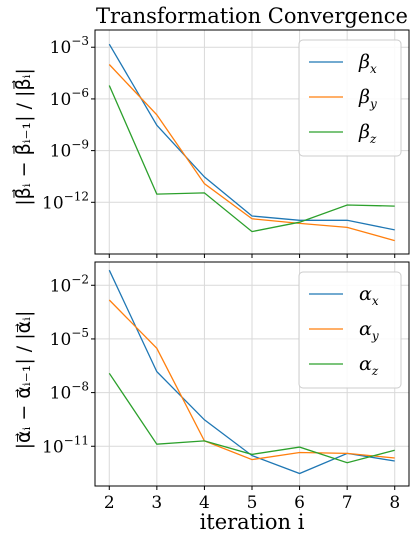 The height and width of the screenshot is (535, 415). What do you see at coordinates (347, 503) in the screenshot?
I see `x-tick-label: 7` at bounding box center [347, 503].